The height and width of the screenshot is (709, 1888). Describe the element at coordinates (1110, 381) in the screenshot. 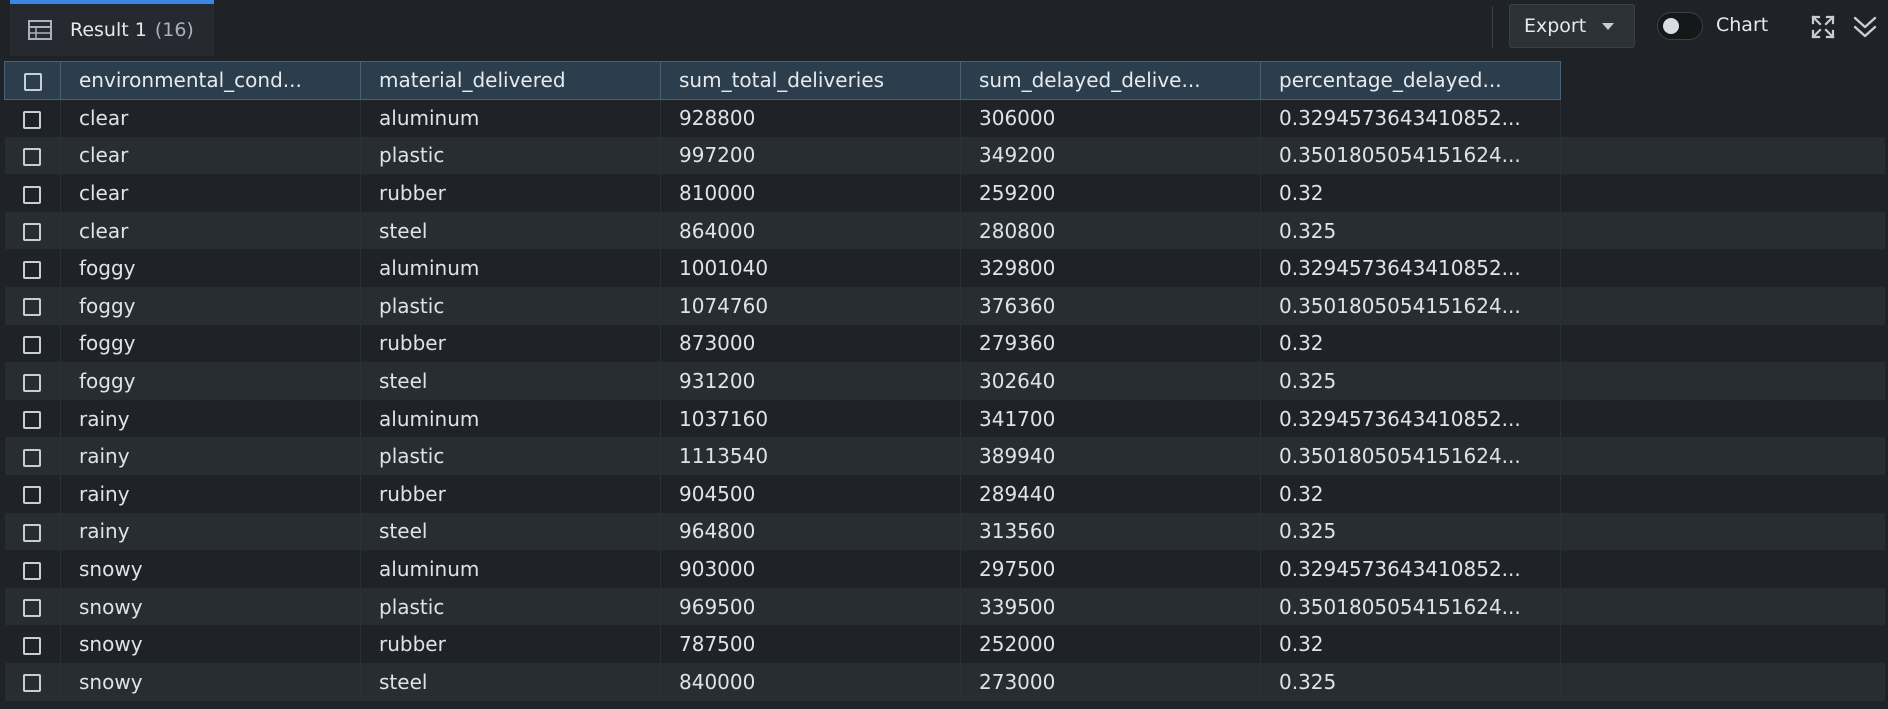

I see `table-cell: 302640` at that location.